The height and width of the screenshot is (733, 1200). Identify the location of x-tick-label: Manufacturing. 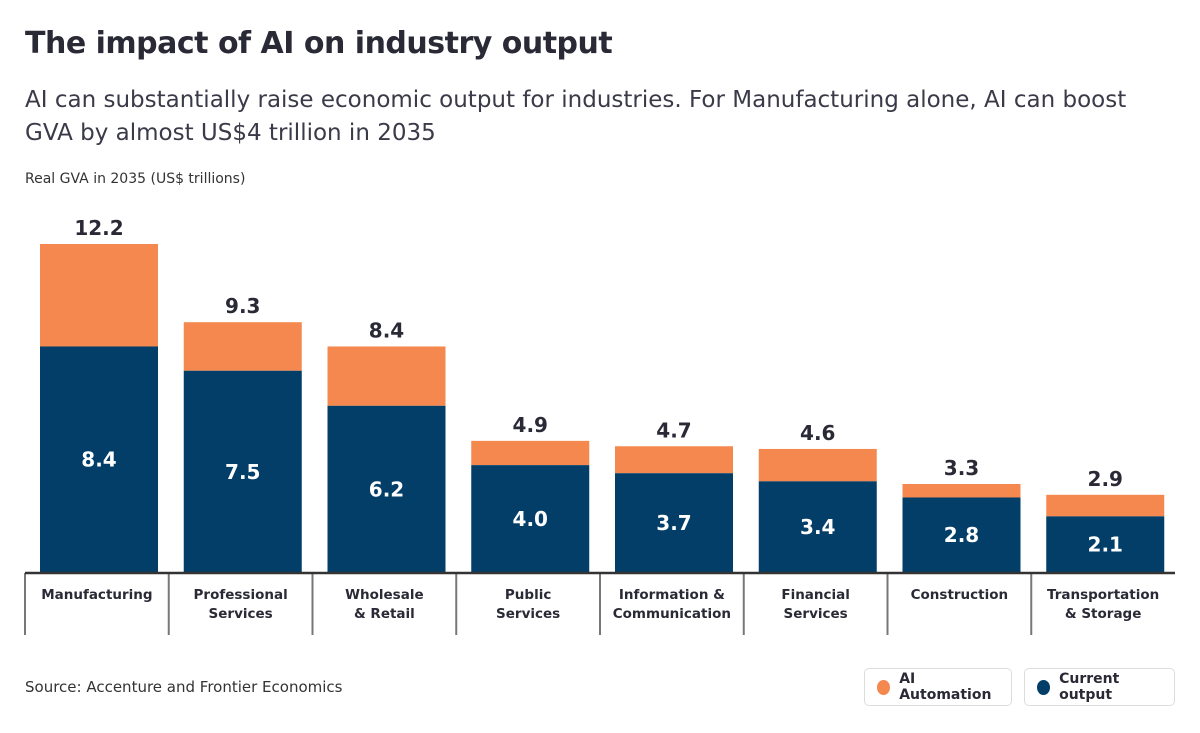
(96, 595).